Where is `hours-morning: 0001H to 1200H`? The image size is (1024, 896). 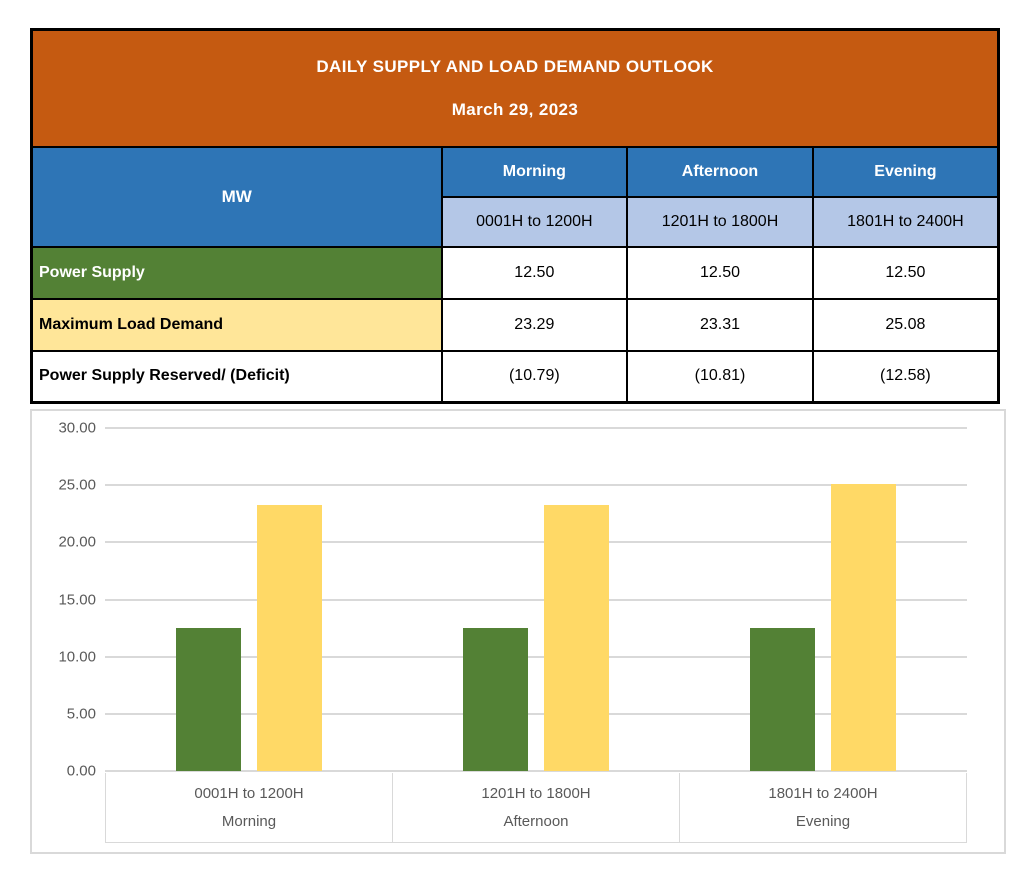
hours-morning: 0001H to 1200H is located at coordinates (534, 221).